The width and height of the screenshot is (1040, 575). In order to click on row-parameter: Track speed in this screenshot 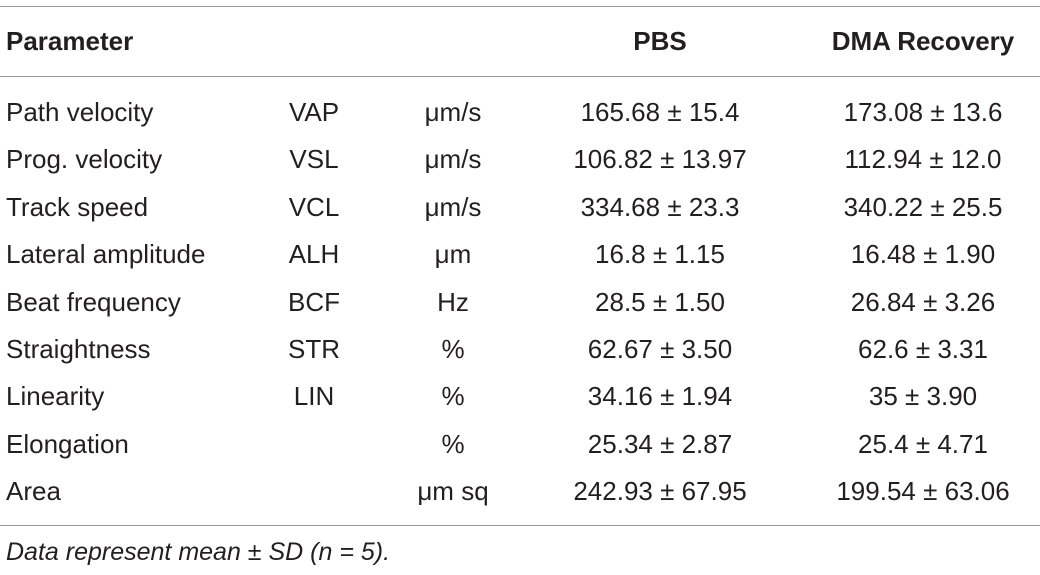, I will do `click(77, 207)`.